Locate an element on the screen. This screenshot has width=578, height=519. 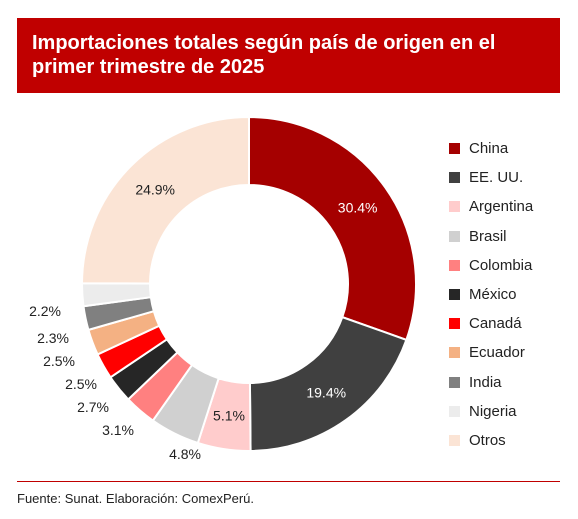
legend-label: Ecuador is located at coordinates (497, 353).